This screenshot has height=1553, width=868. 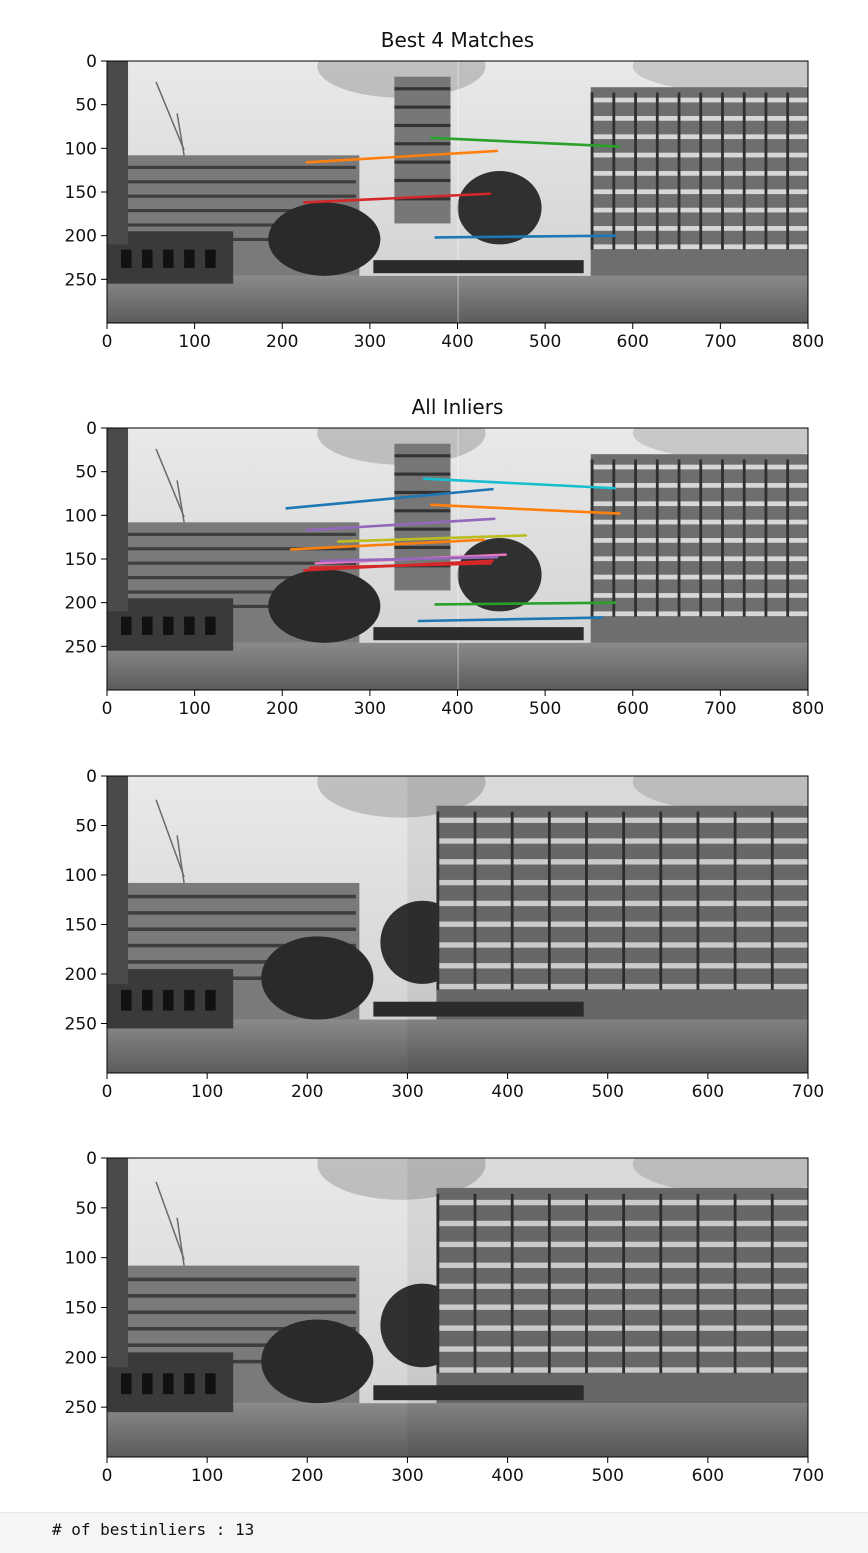 I want to click on figure-1-image, so click(x=457, y=192).